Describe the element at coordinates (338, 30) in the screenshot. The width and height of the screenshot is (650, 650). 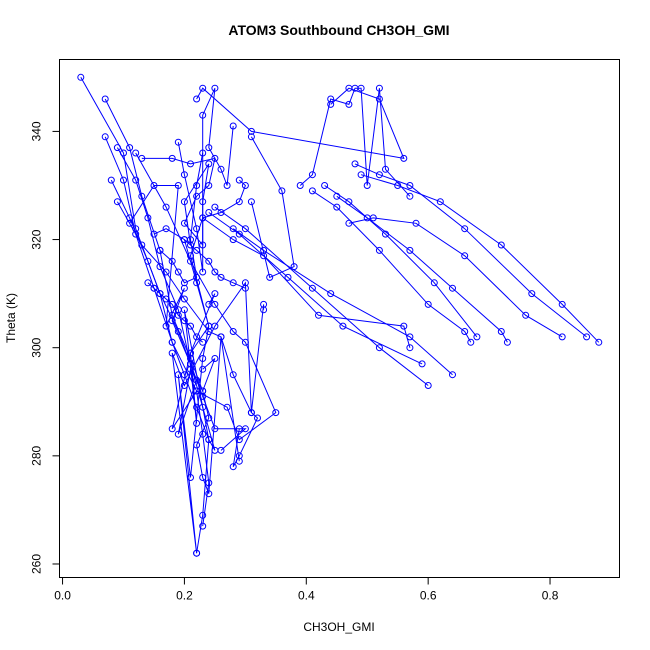
I see `chart-title: ATOM3 Southbound CH3OH_GMI` at that location.